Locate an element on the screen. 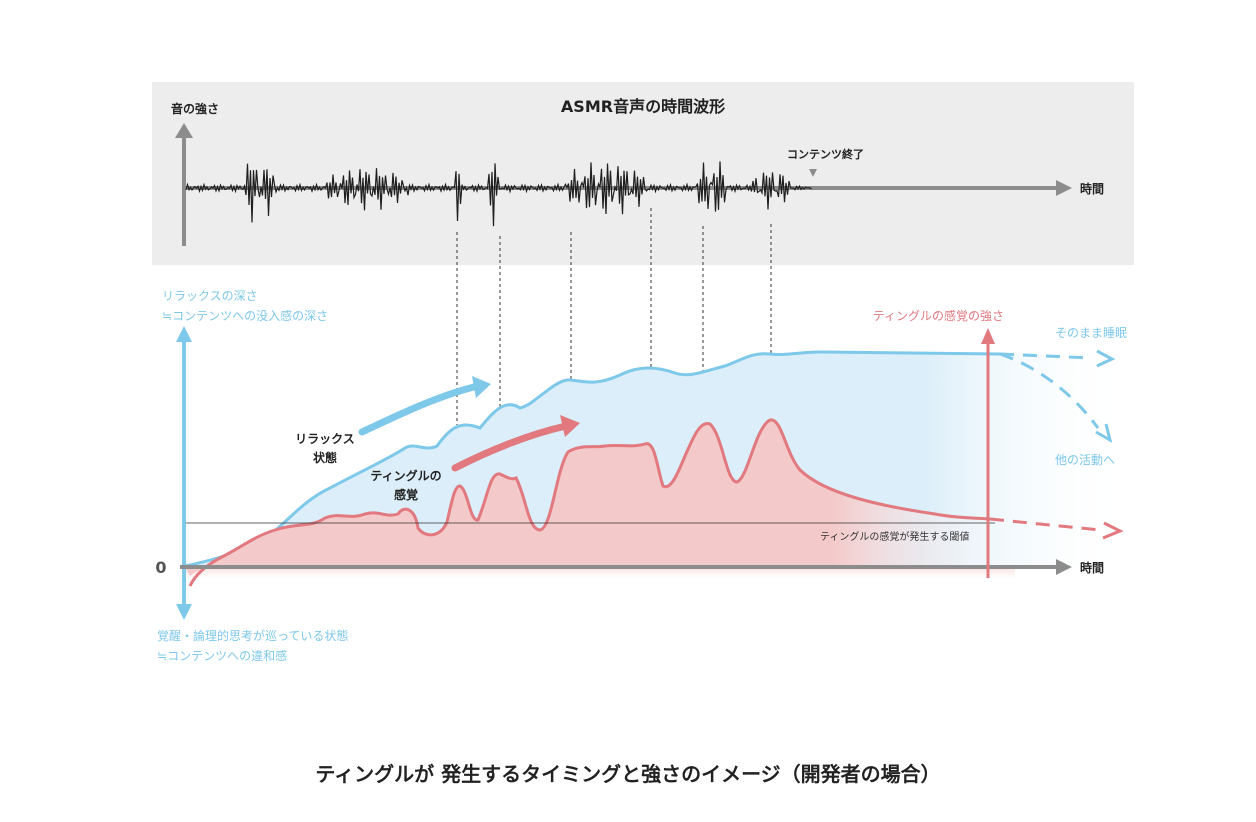 This screenshot has height=822, width=1256. other-activity-label: 他の活動へ is located at coordinates (1085, 460).